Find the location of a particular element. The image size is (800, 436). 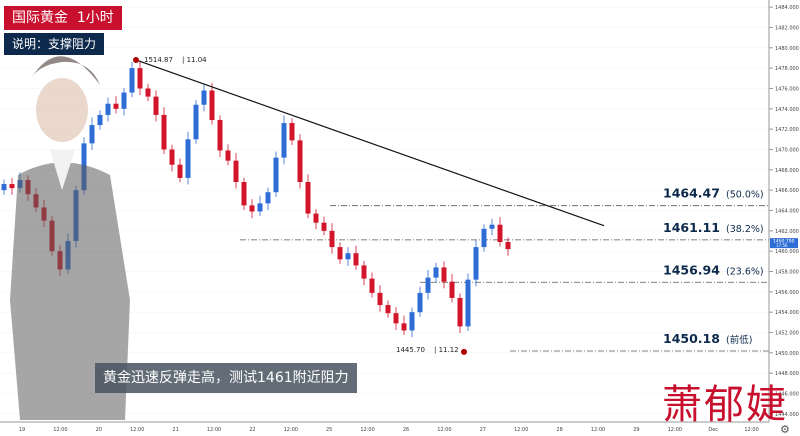

settings-gear-icon: ⚙ is located at coordinates (785, 429).